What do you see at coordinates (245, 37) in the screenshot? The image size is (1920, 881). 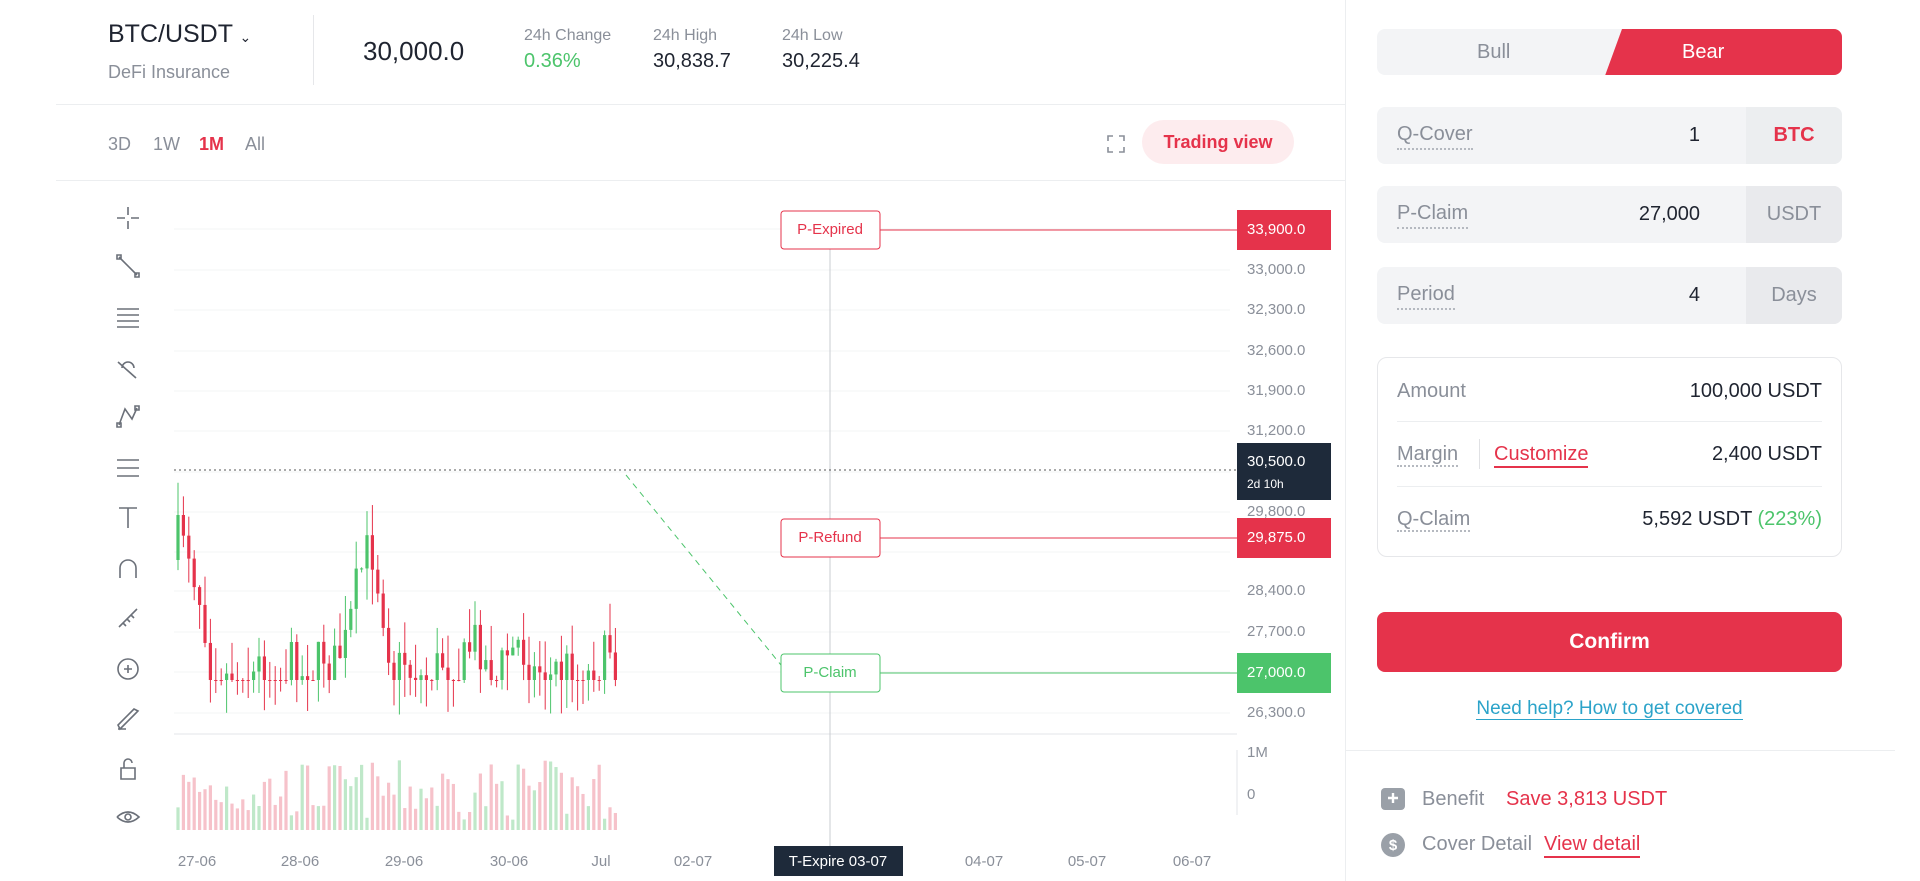 I see `chevron: ⌄` at bounding box center [245, 37].